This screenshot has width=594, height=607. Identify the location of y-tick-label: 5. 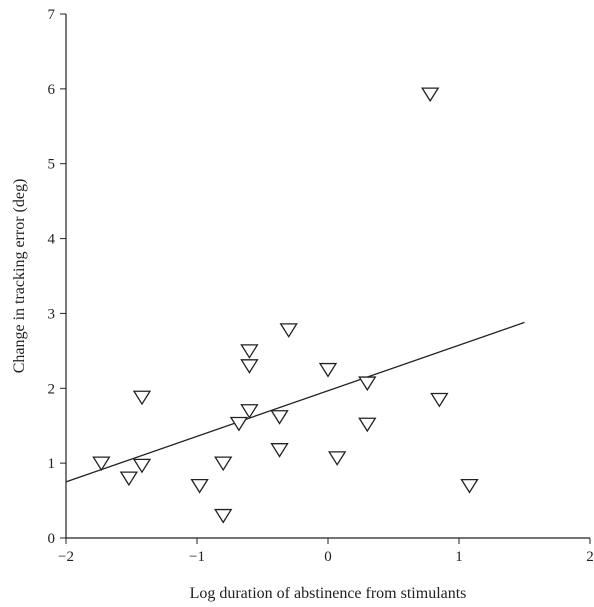
(52, 165).